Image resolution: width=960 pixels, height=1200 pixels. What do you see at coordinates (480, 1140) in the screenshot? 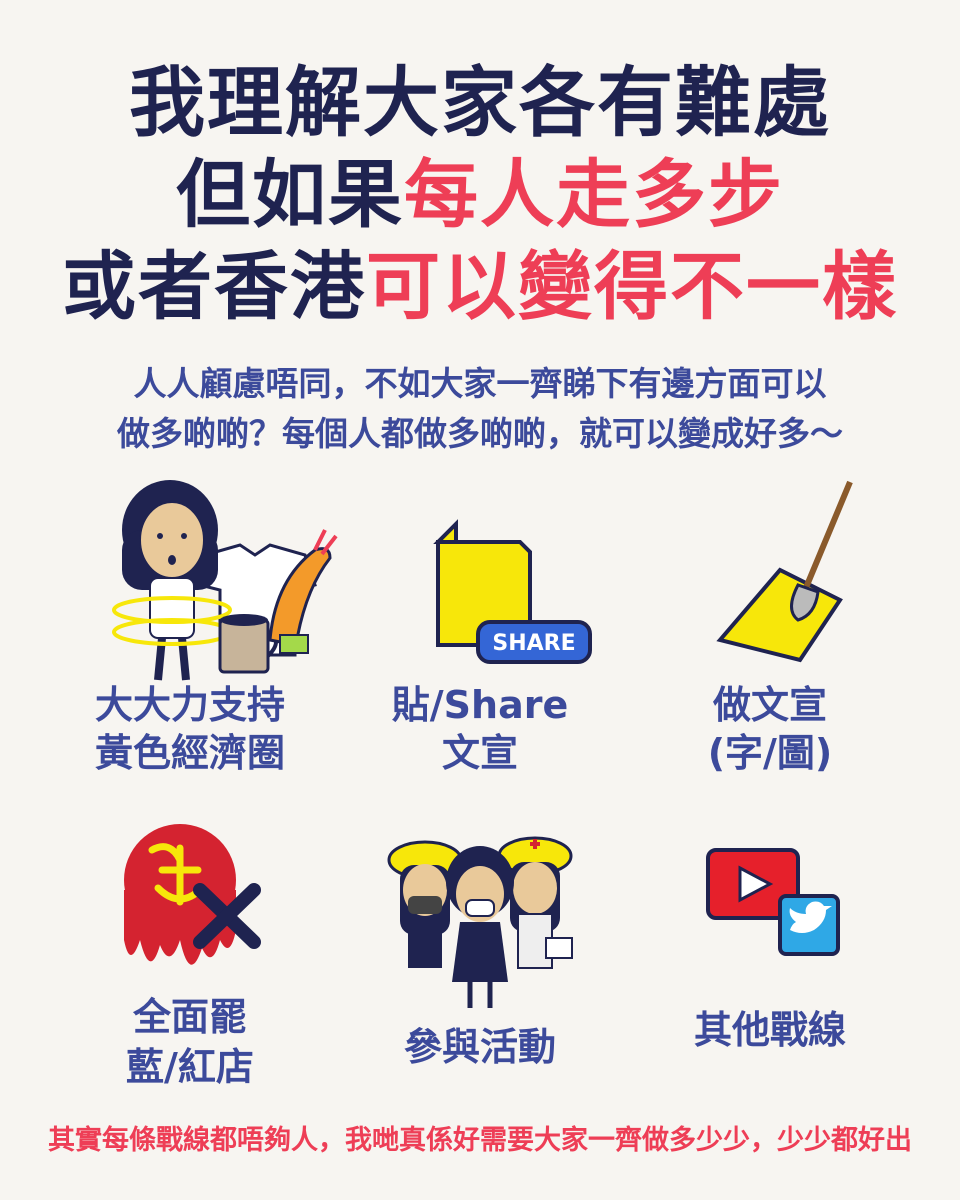
I see `footer-note: 其實每條戰線都唔夠人，我哋真係好需要大家一齊做多少少，少少都好出` at bounding box center [480, 1140].